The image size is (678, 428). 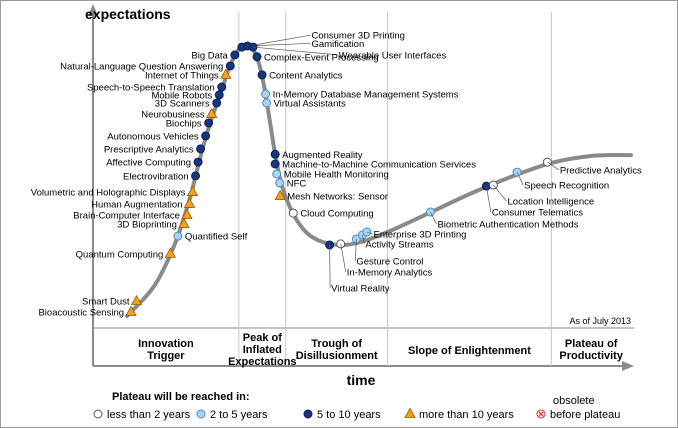 I want to click on point-smart-dust, so click(x=136, y=300).